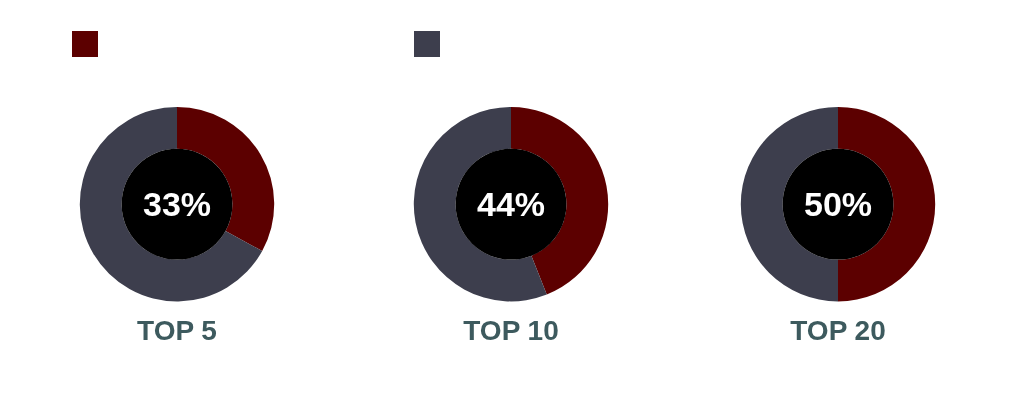 The image size is (1024, 400). I want to click on text: TOP 5, so click(177, 330).